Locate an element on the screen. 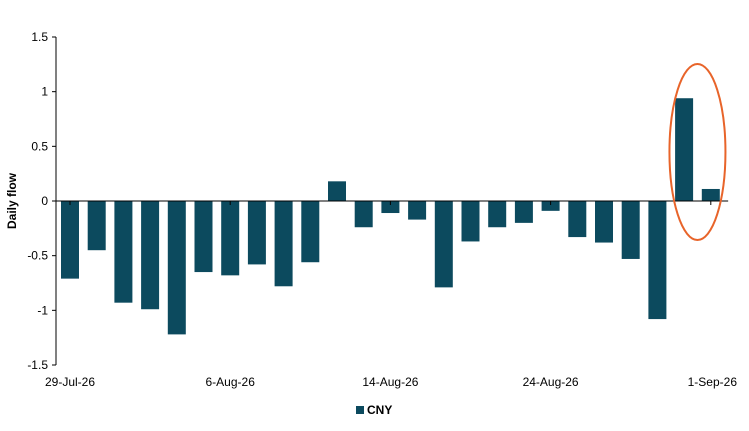 This screenshot has width=749, height=431. y-tick-label: 0.5 is located at coordinates (39, 146).